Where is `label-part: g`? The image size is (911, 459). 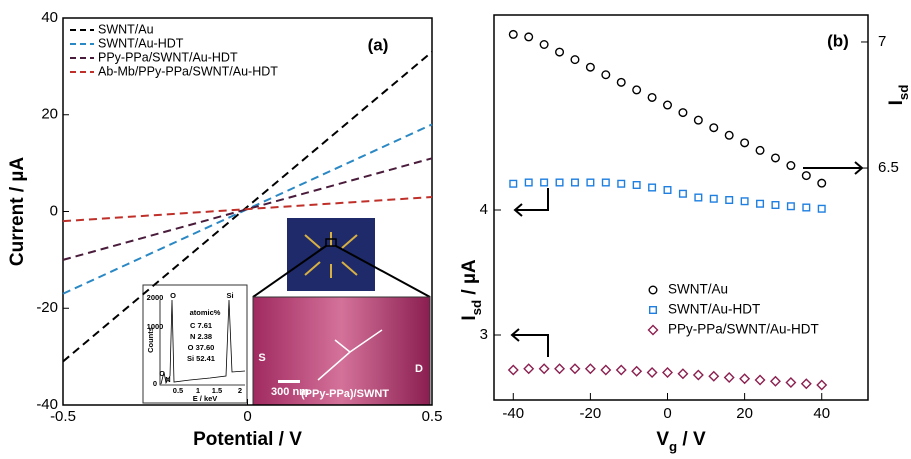
label-part: g is located at coordinates (673, 446).